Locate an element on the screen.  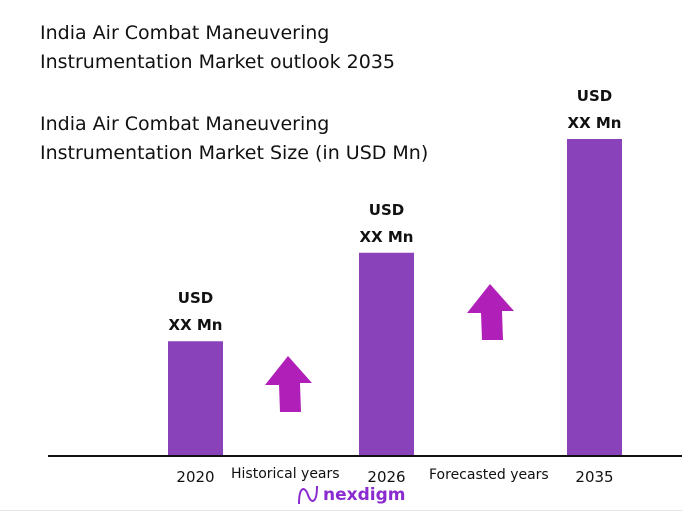
footer-divider is located at coordinates (341, 510).